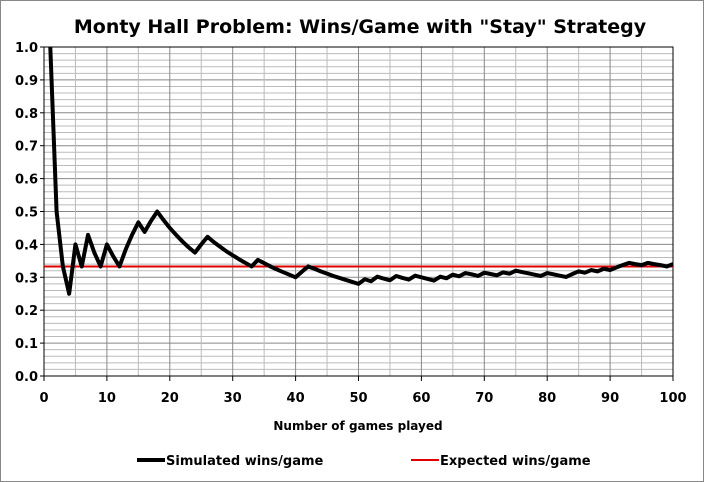  I want to click on legend-label-simulated: Simulated wins/game, so click(245, 461).